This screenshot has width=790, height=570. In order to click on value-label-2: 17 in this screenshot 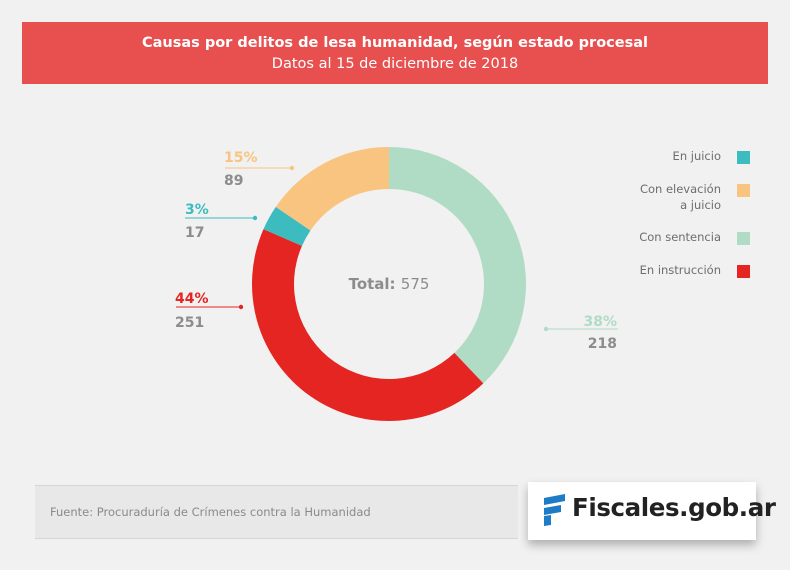, I will do `click(194, 233)`.